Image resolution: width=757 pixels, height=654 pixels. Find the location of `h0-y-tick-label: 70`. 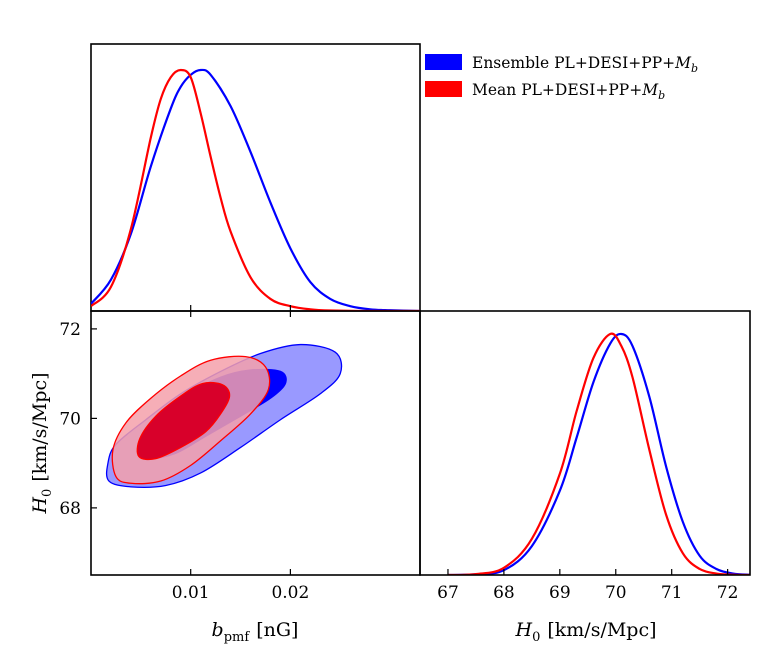

h0-y-tick-label: 70 is located at coordinates (70, 419).